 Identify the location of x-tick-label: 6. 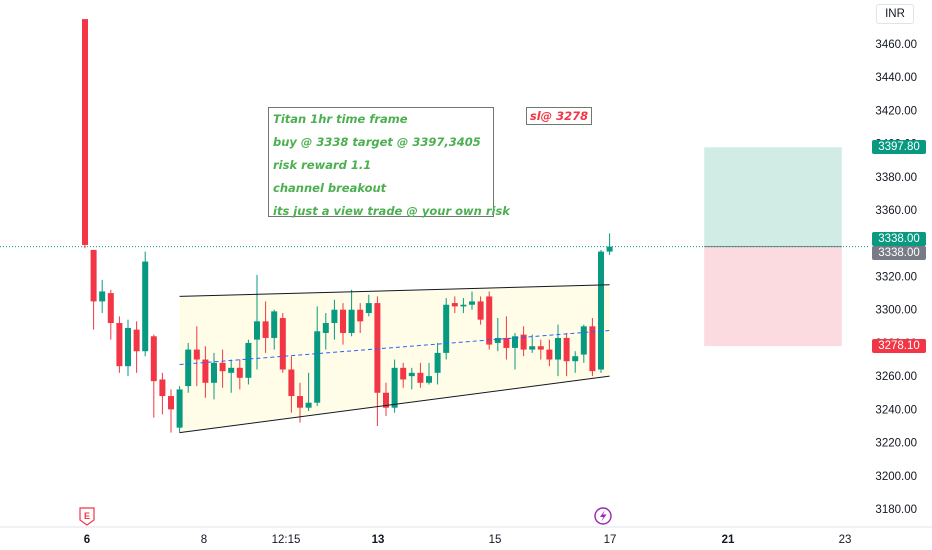
(87, 540).